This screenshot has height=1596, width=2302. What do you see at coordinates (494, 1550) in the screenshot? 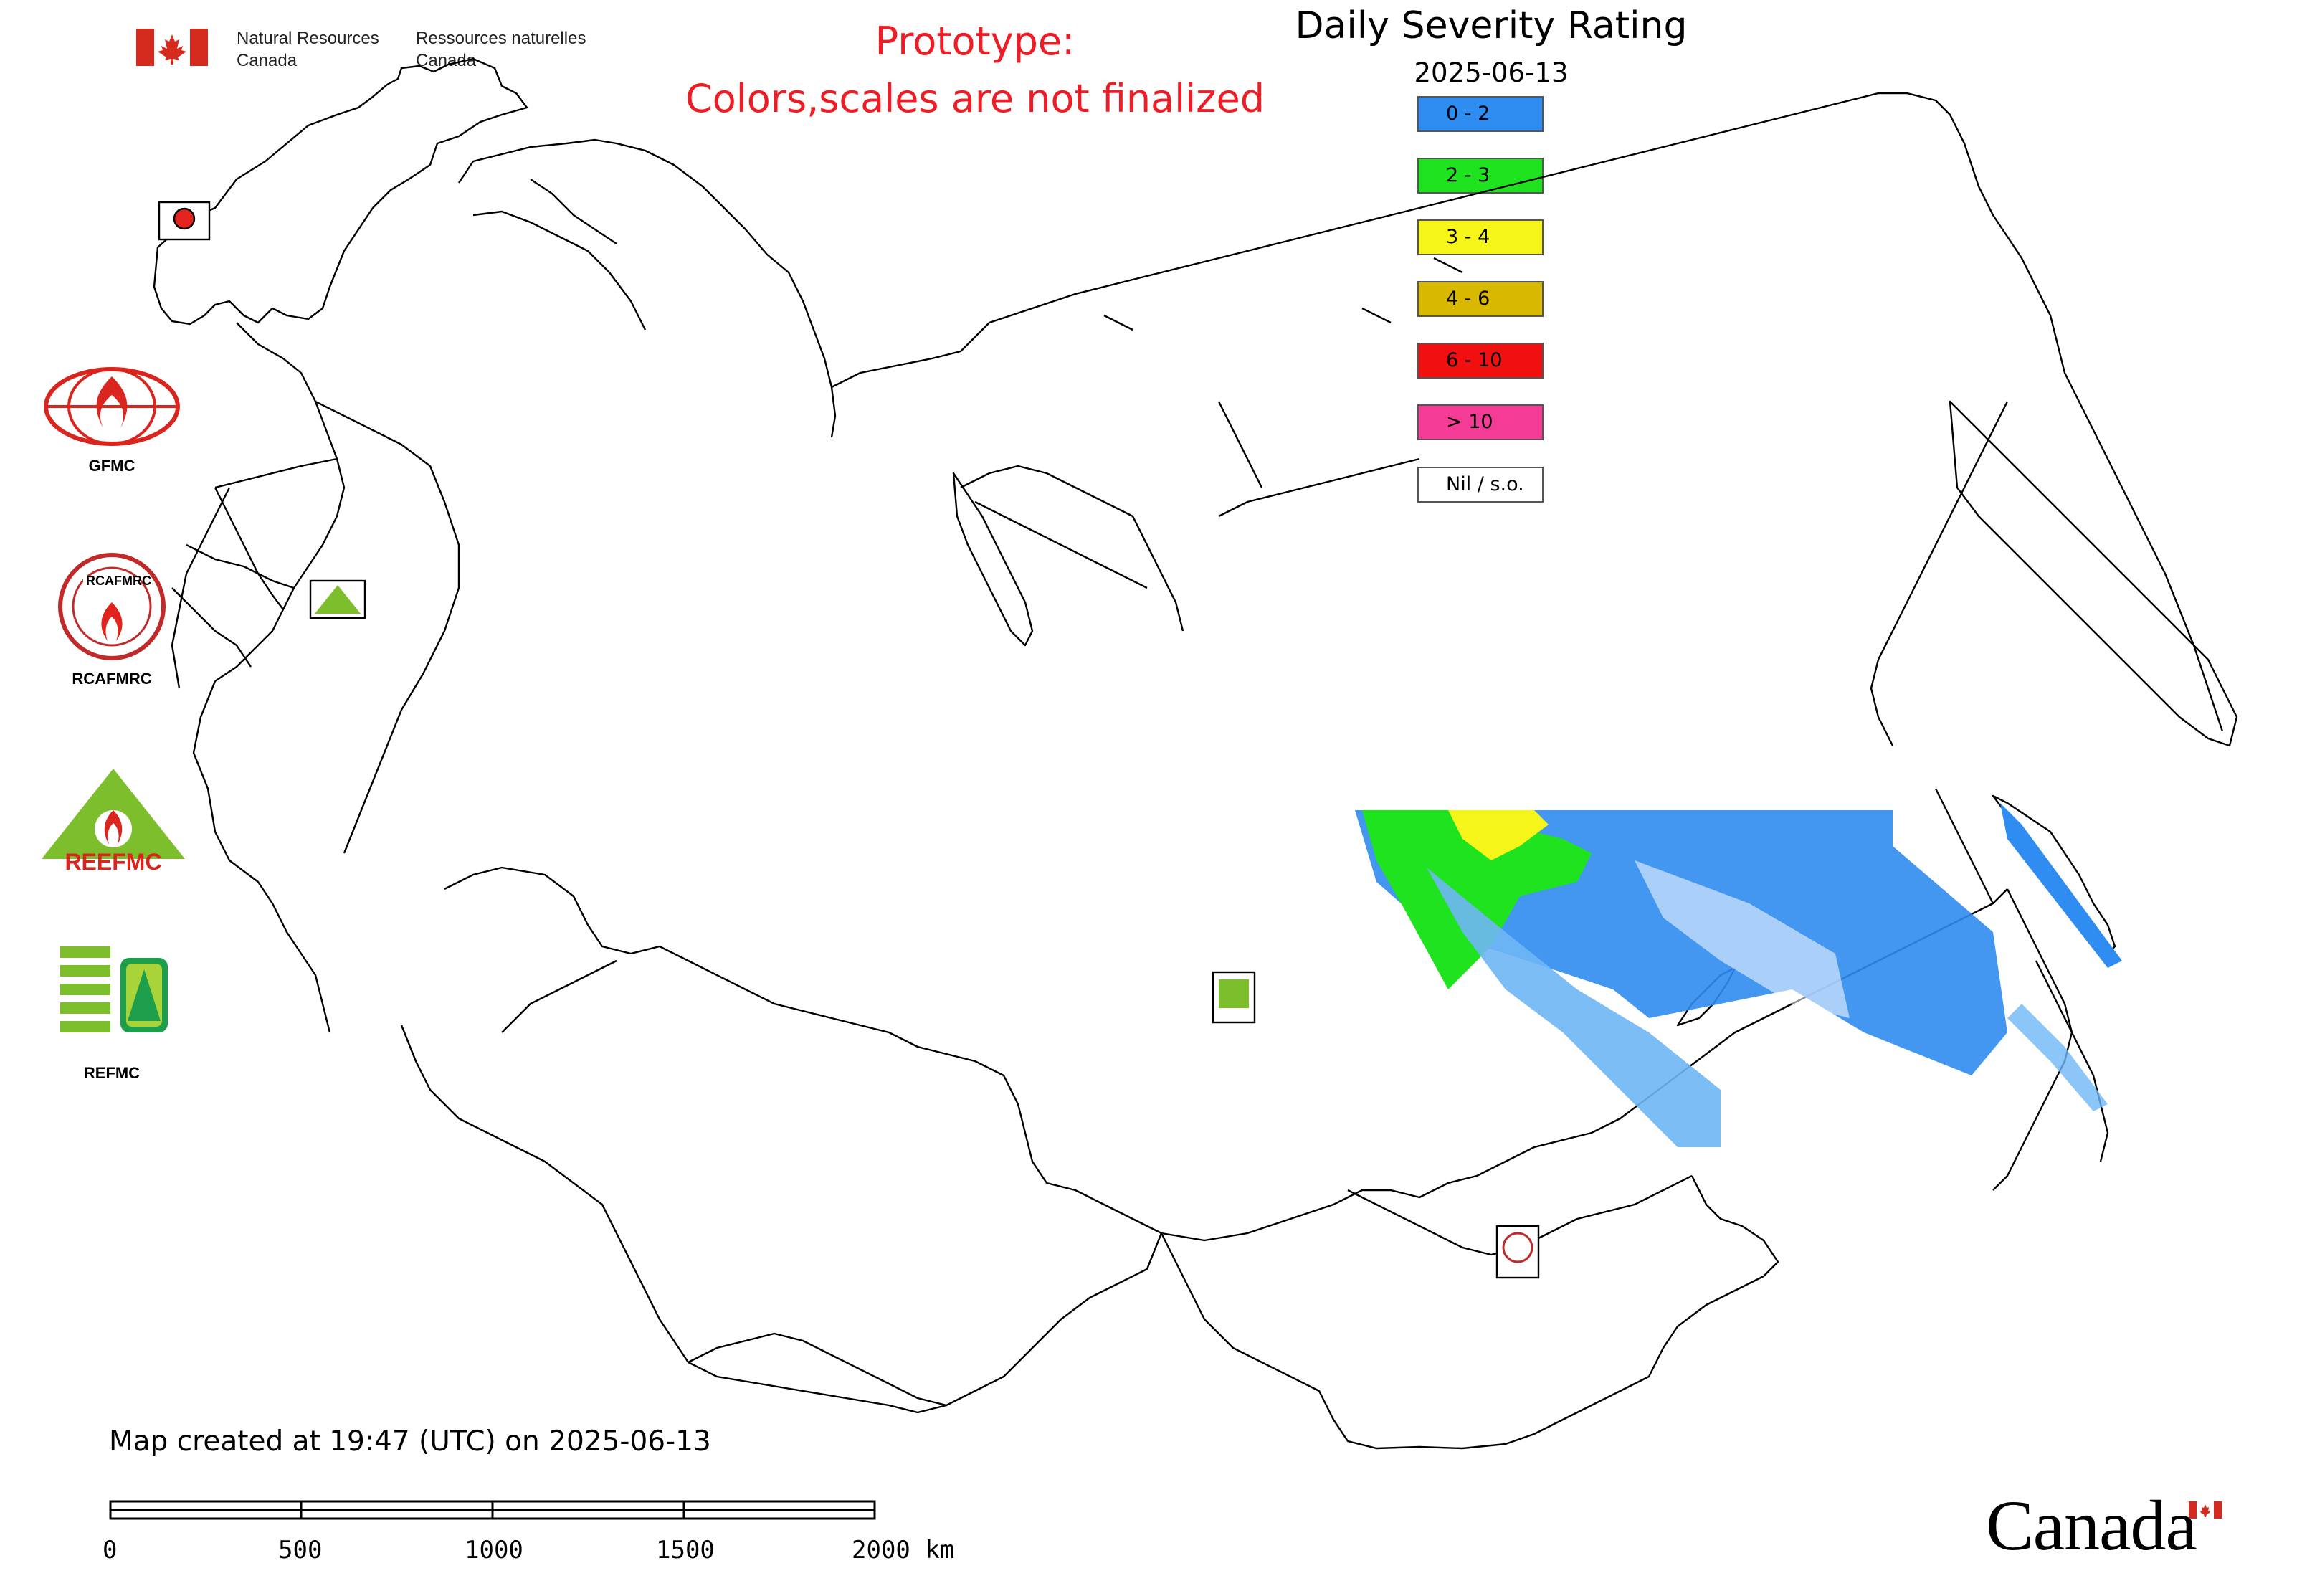
I see `scale-label-1000: 1000` at bounding box center [494, 1550].